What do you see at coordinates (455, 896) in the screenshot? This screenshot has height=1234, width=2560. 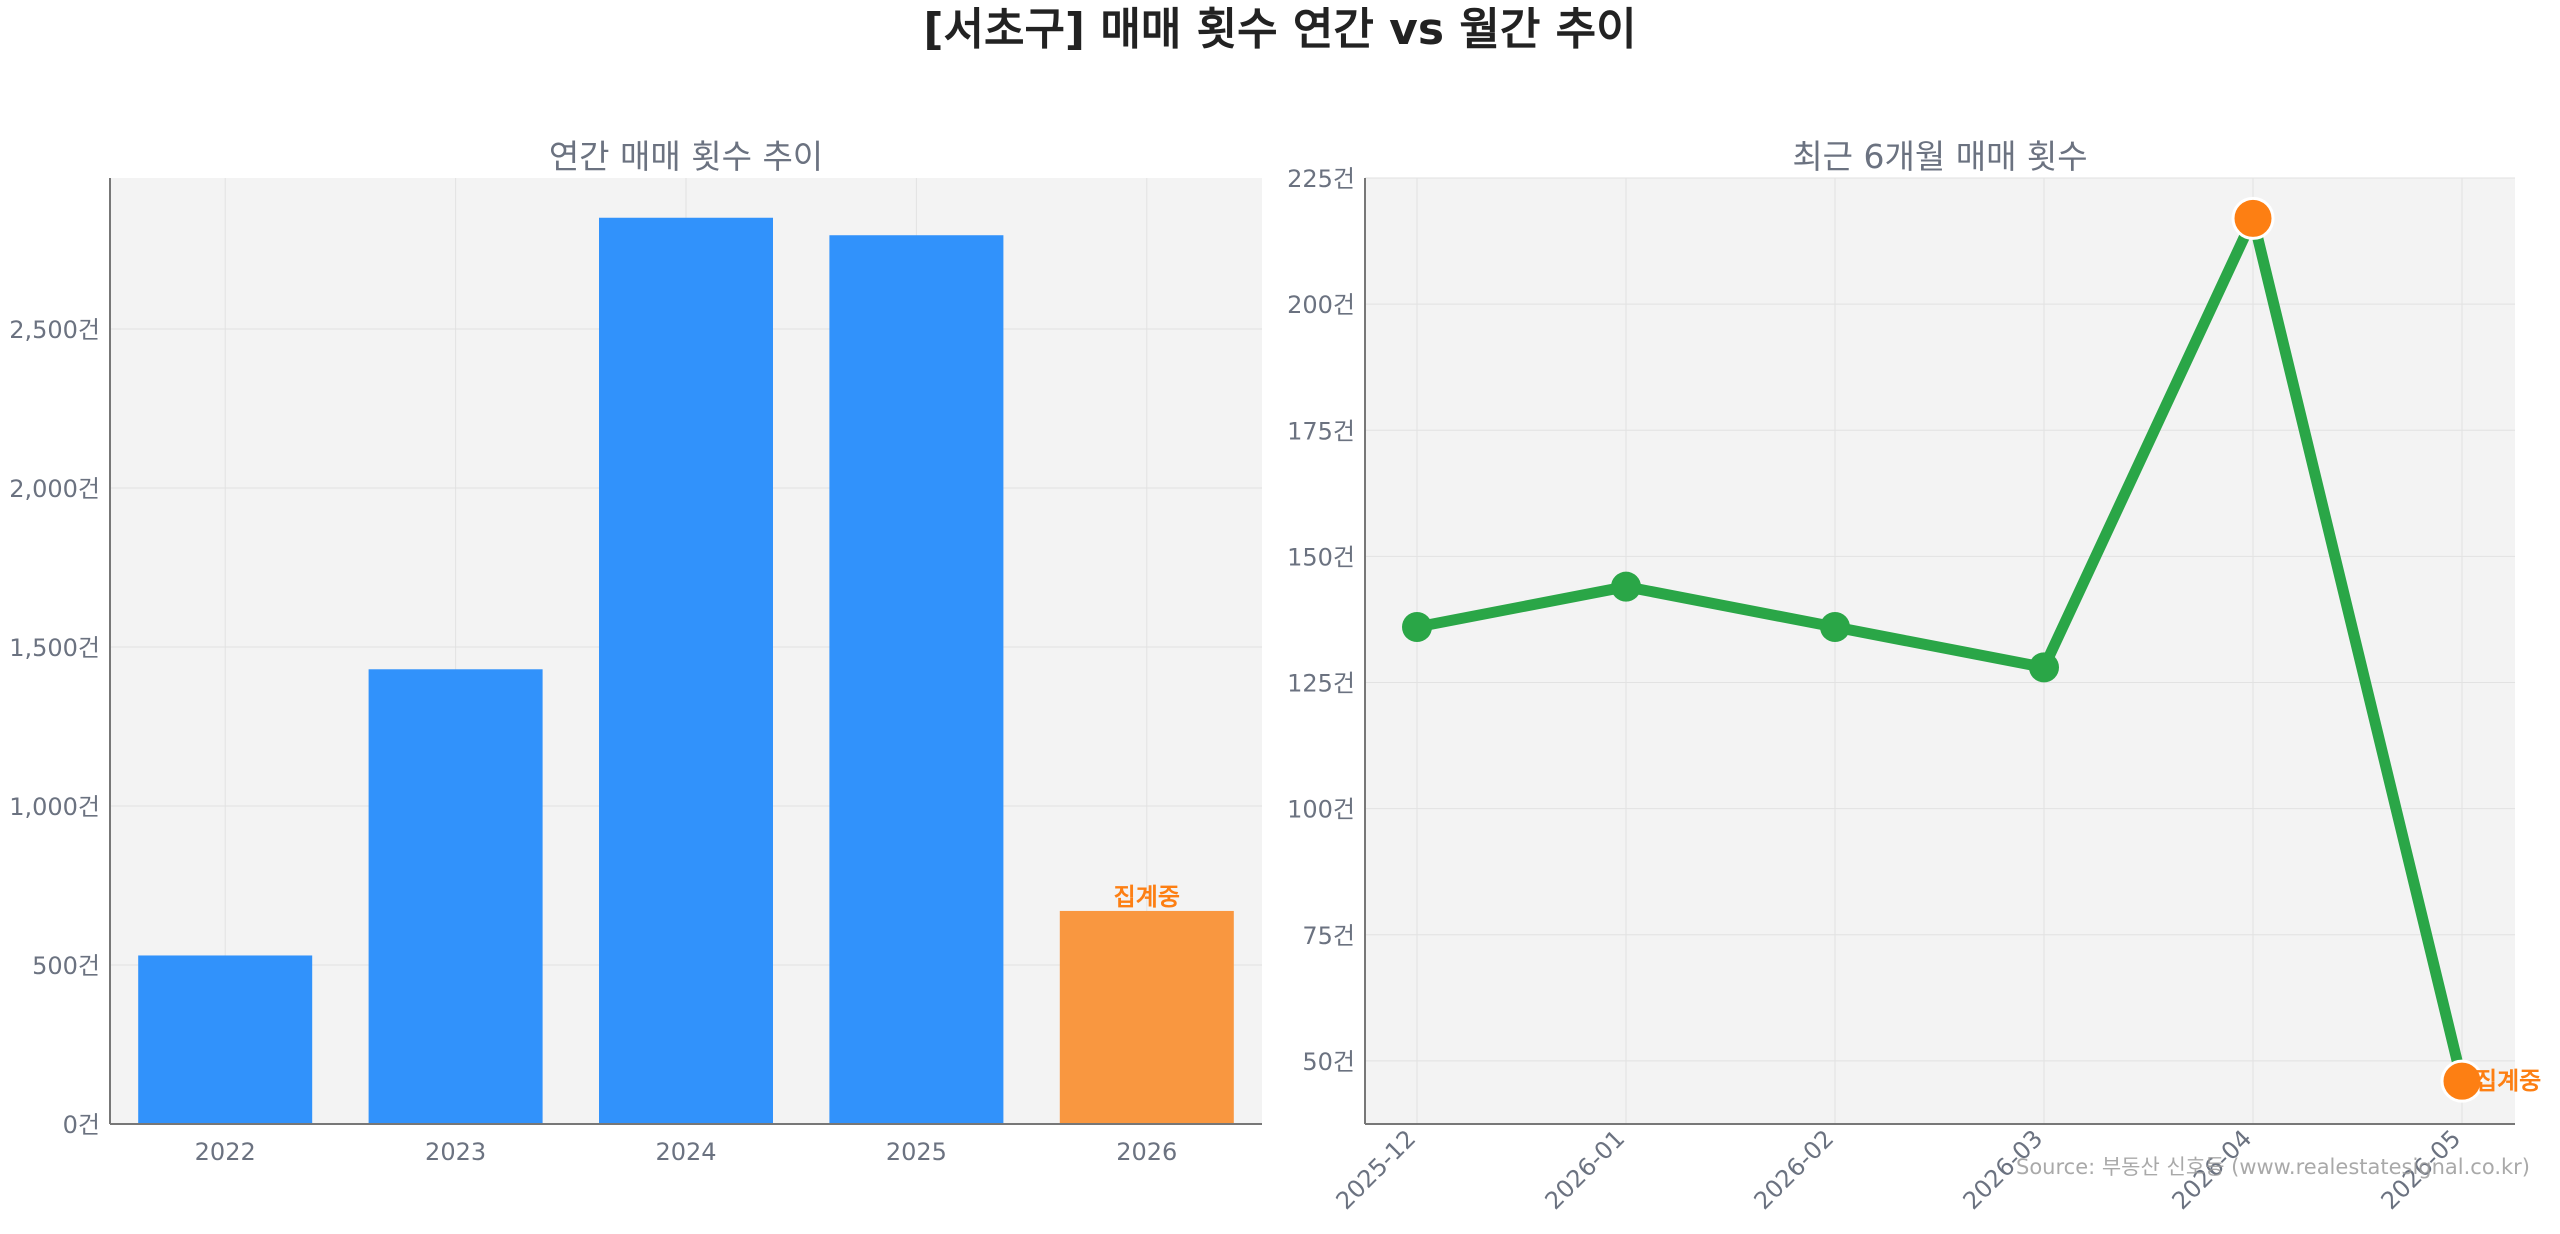 I see `bar-2023` at bounding box center [455, 896].